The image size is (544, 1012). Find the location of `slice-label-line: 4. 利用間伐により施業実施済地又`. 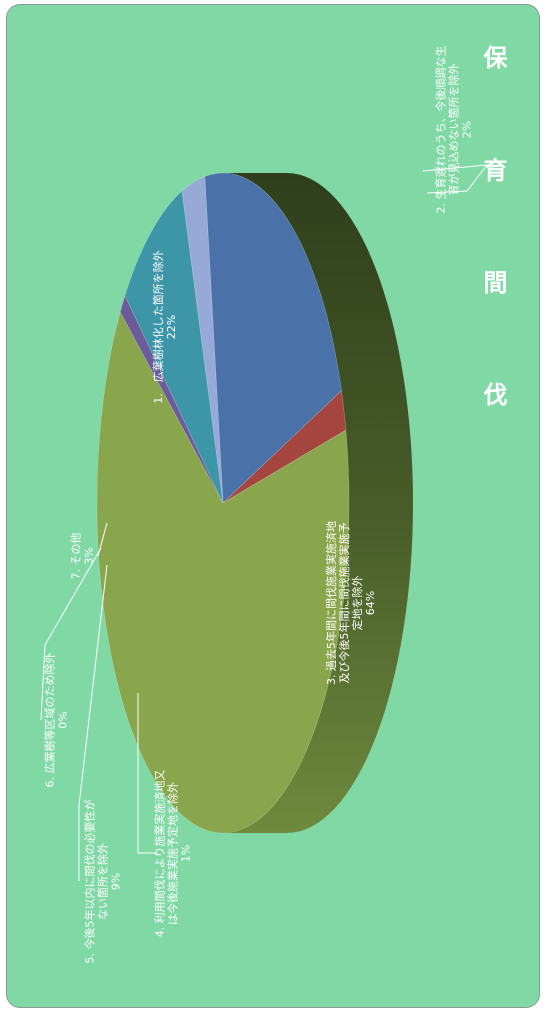

slice-label-line: 4. 利用間伐により施業実施済地又 is located at coordinates (160, 853).